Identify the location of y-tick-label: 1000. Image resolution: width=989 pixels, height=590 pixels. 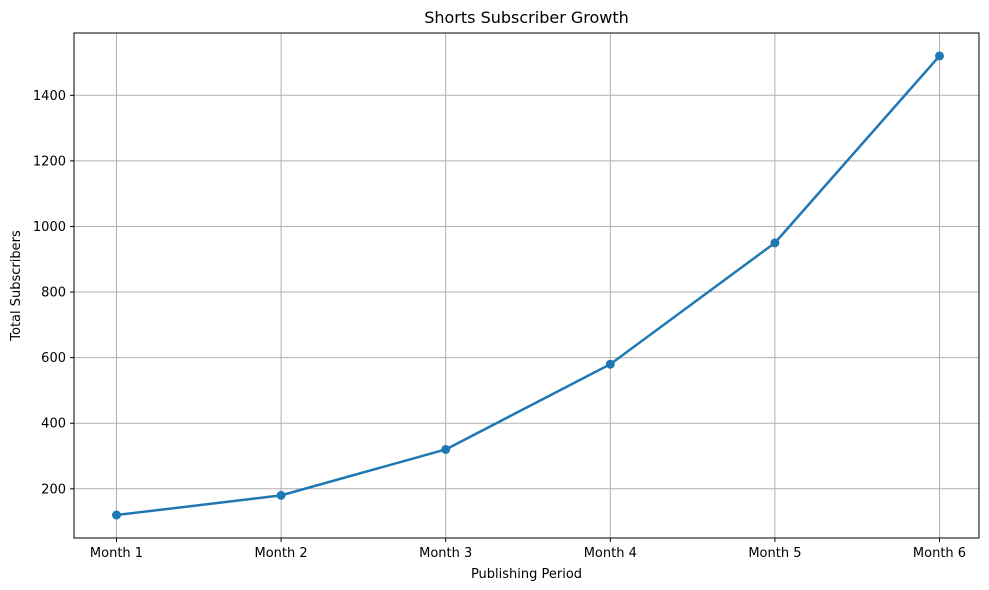
(49, 227).